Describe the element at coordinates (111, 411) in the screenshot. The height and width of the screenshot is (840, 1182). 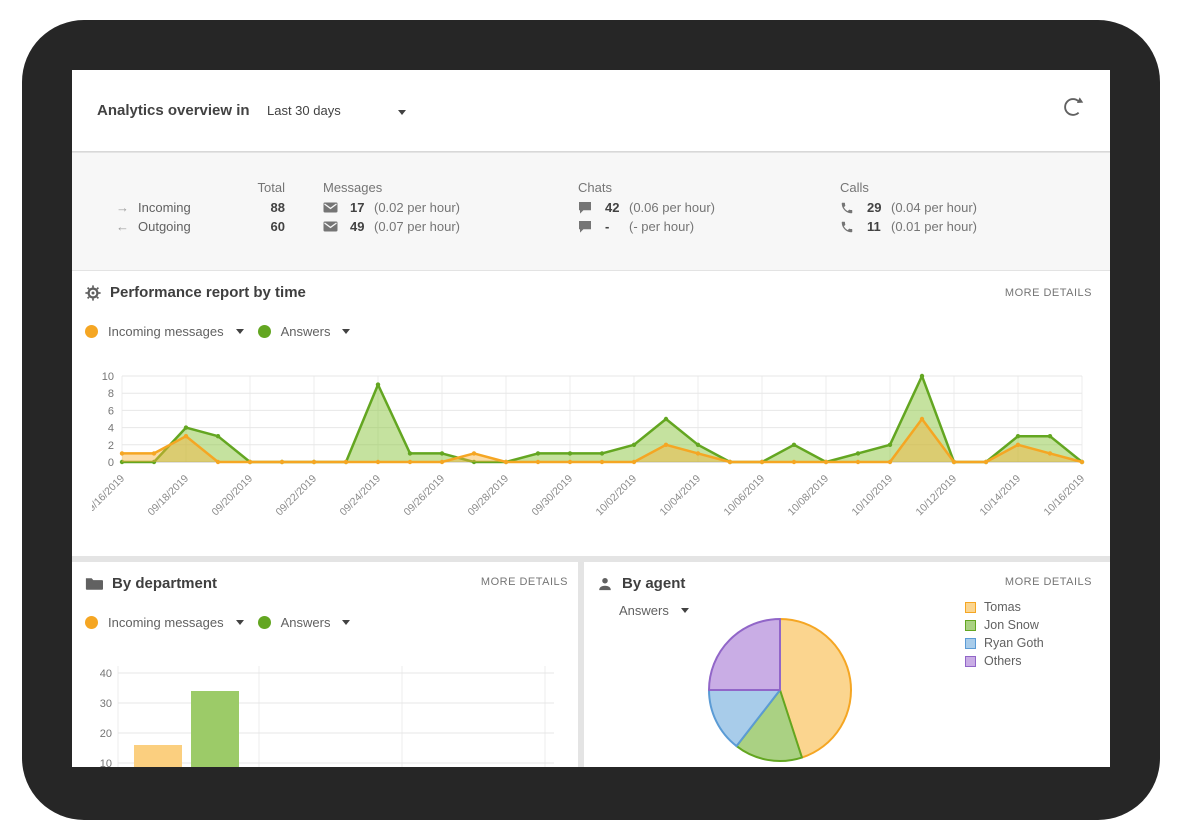
I see `svg-text: 6` at that location.